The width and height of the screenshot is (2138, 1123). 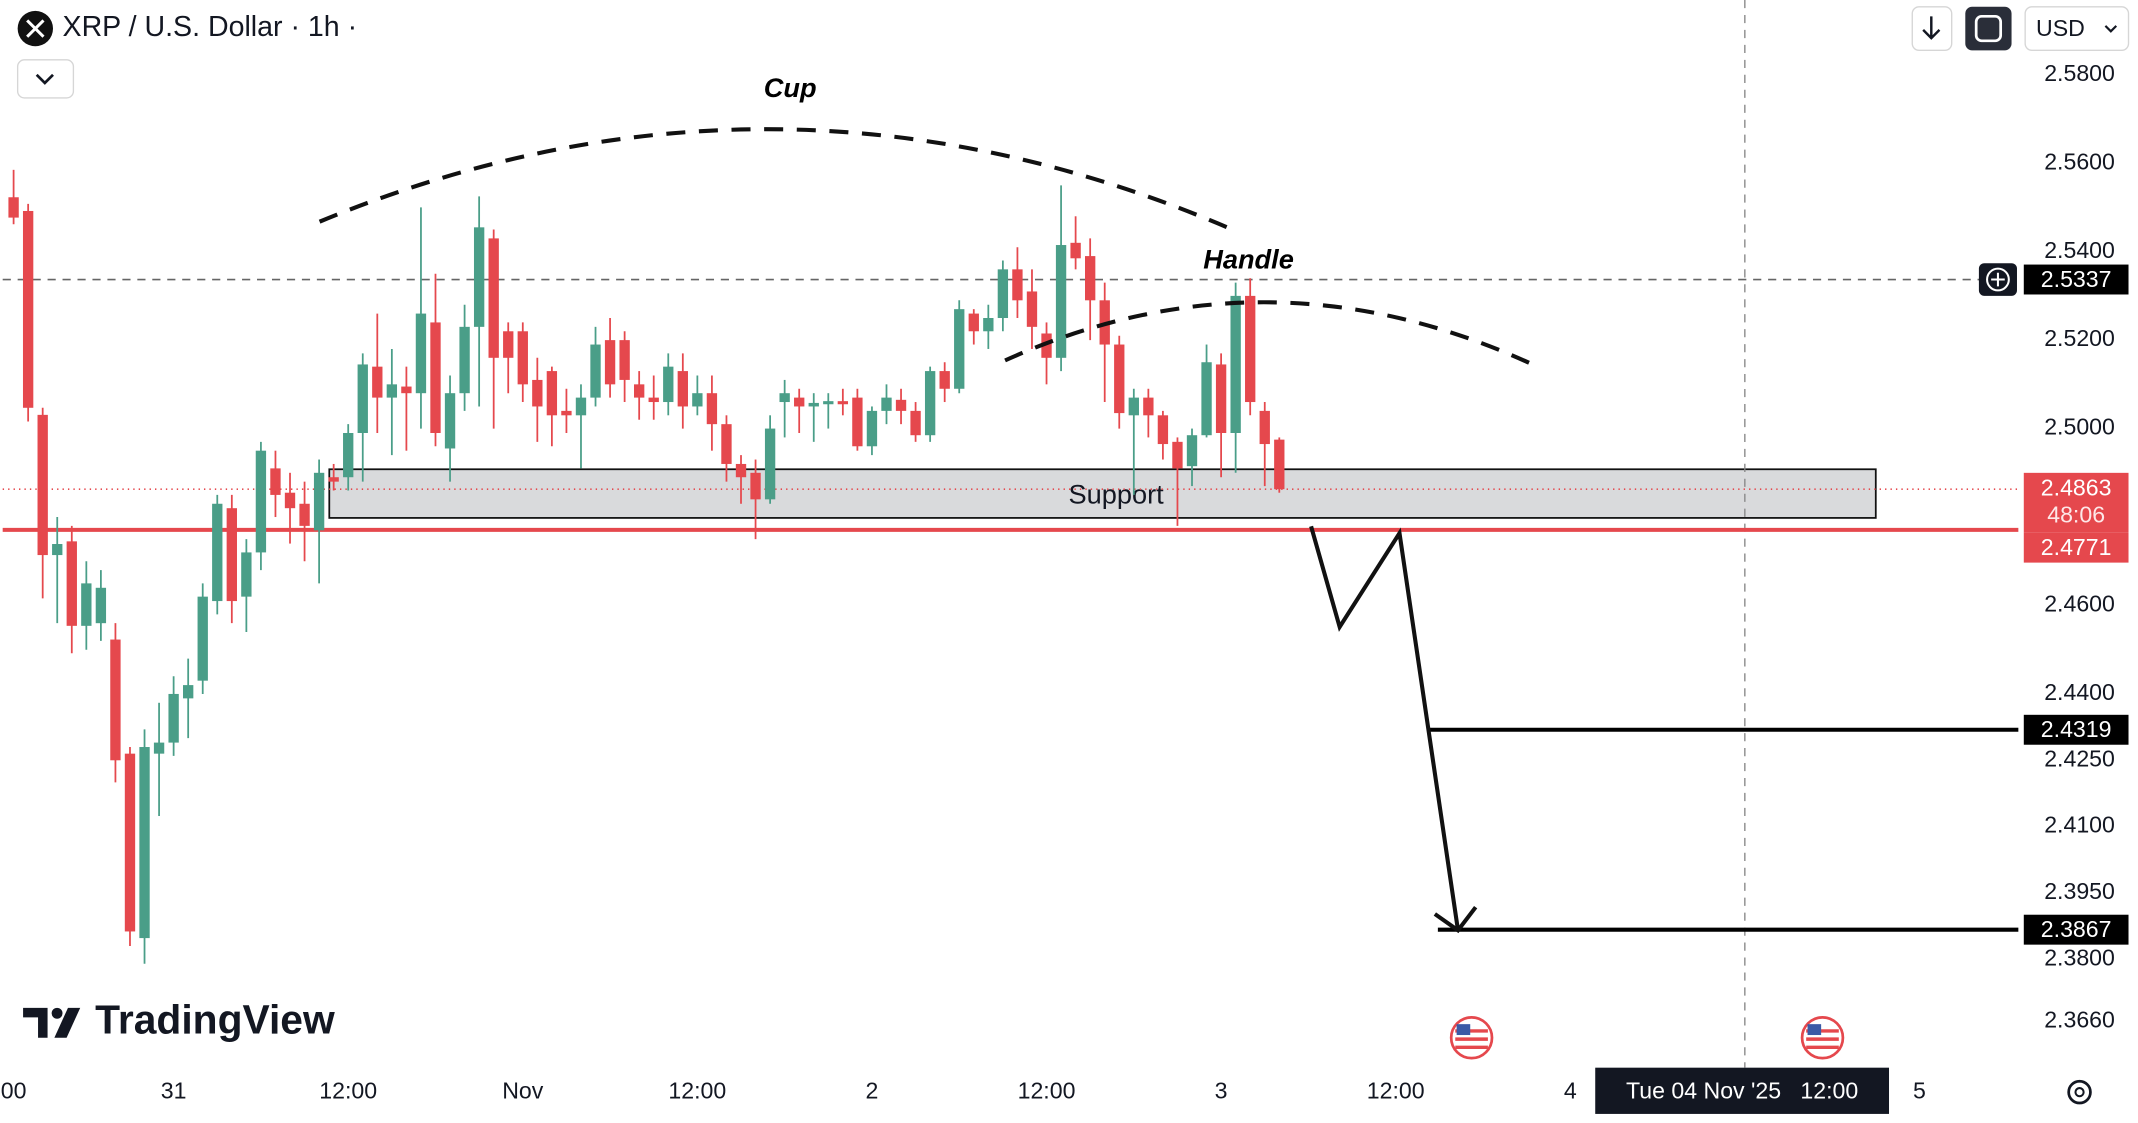 What do you see at coordinates (2079, 957) in the screenshot?
I see `y-tick-label: 2.3800` at bounding box center [2079, 957].